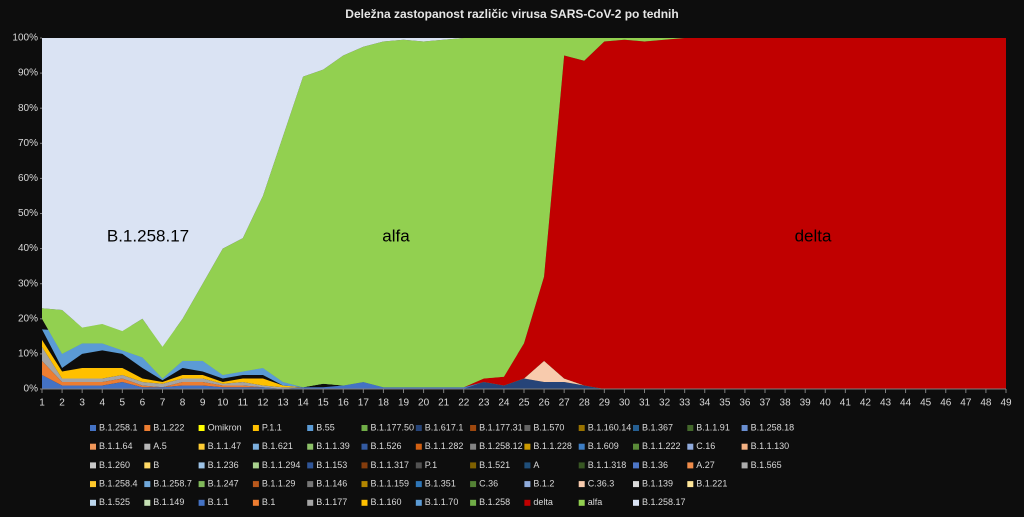  Describe the element at coordinates (685, 403) in the screenshot. I see `x-tick-label: 33` at that location.